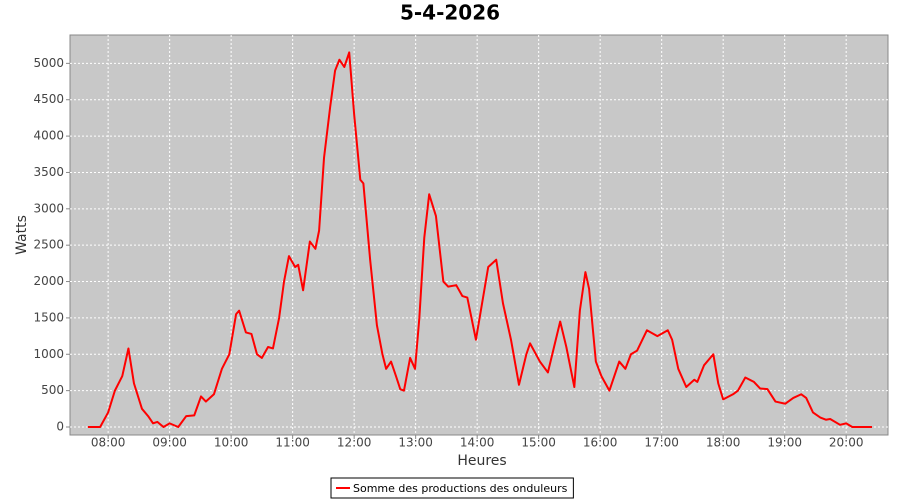  What do you see at coordinates (48, 63) in the screenshot?
I see `y-tick-label: 5000` at bounding box center [48, 63].